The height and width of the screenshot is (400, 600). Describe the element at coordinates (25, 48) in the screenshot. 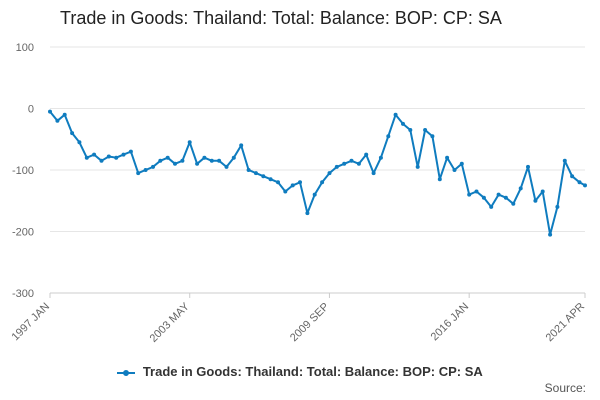

I see `y-tick-label: 100` at that location.